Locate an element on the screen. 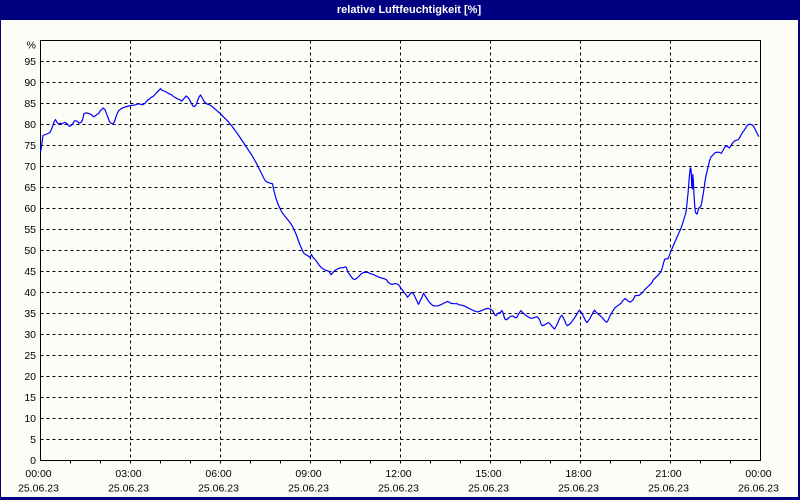  svg-text: 45 is located at coordinates (30, 272).